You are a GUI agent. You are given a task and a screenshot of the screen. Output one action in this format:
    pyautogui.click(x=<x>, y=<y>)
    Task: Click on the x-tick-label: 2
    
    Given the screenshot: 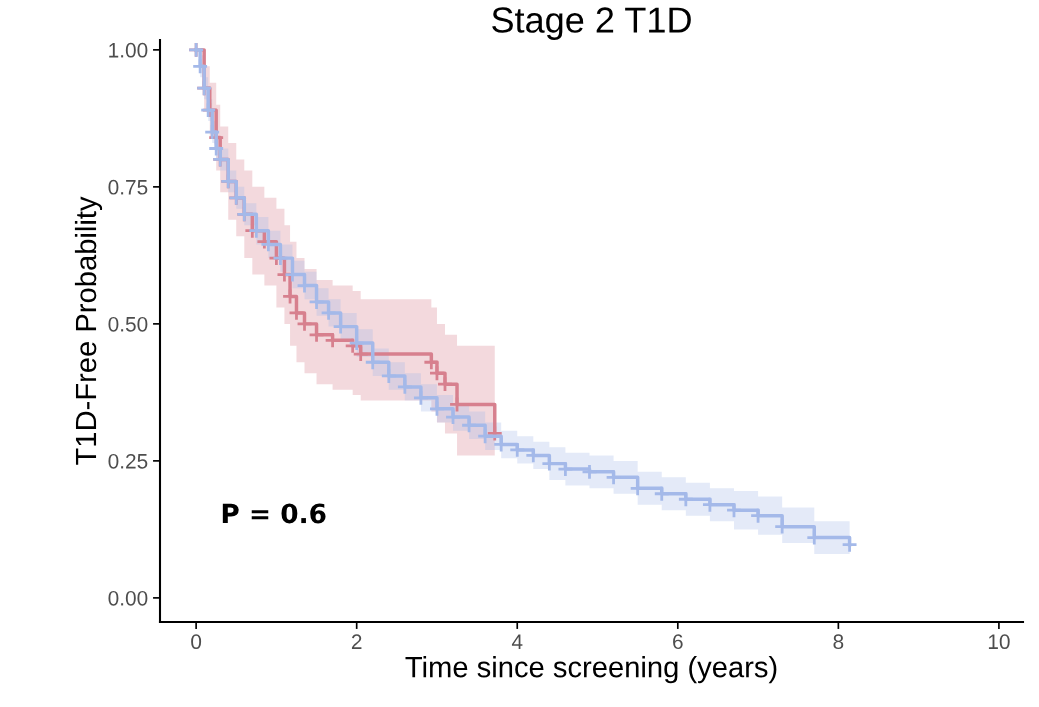 What is the action you would take?
    pyautogui.click(x=356, y=641)
    